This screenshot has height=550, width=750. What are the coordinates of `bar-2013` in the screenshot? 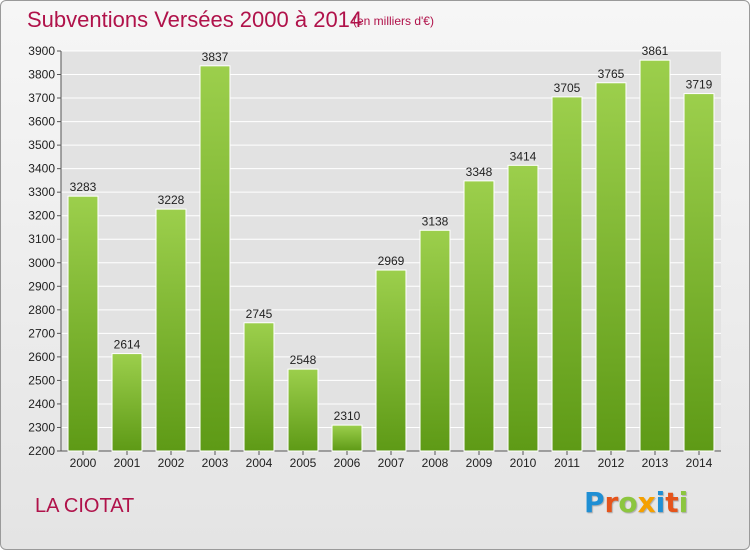 It's located at (655, 255).